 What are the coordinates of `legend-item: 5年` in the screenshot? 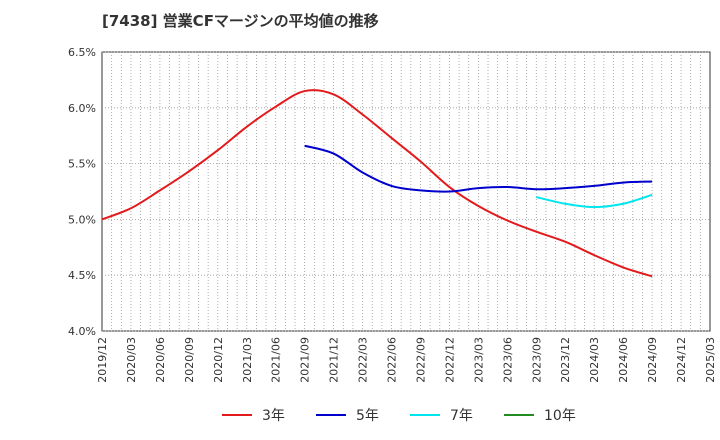 It's located at (347, 415).